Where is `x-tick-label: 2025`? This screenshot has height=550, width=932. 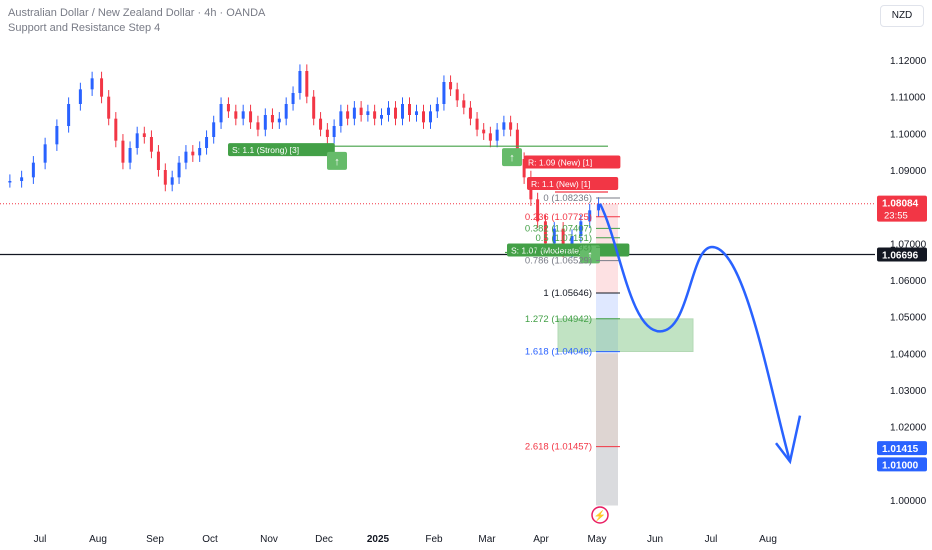 x-tick-label: 2025 is located at coordinates (378, 539).